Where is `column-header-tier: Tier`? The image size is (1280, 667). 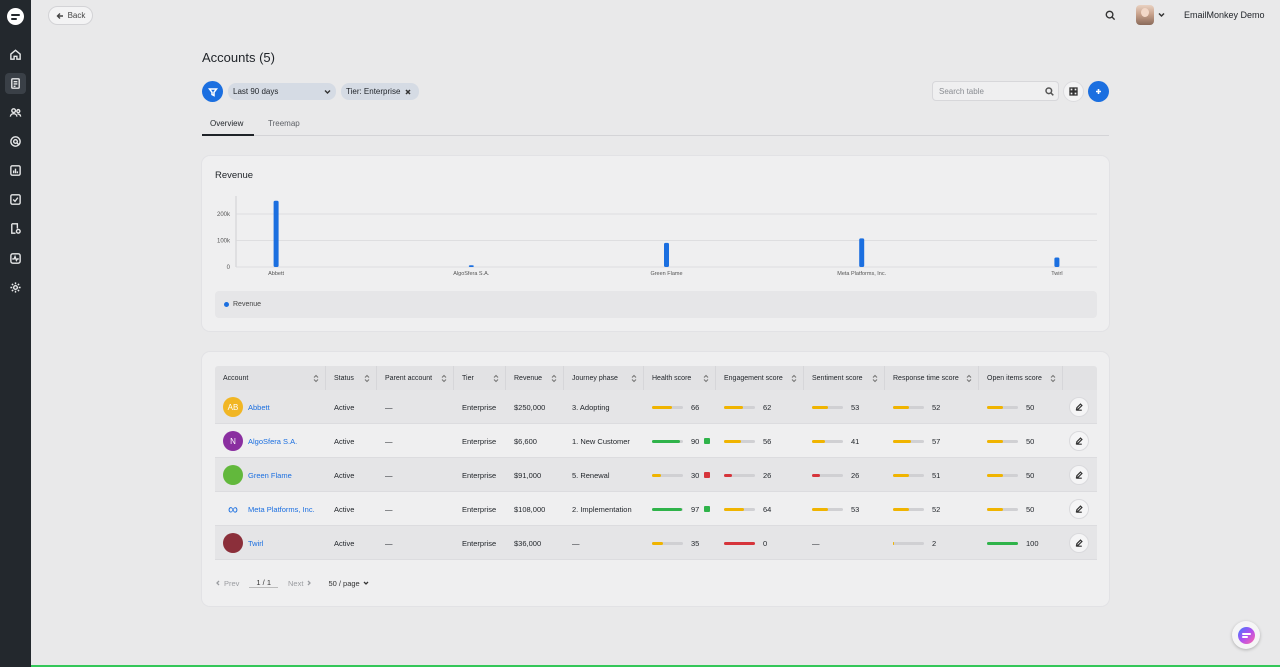 column-header-tier: Tier is located at coordinates (480, 378).